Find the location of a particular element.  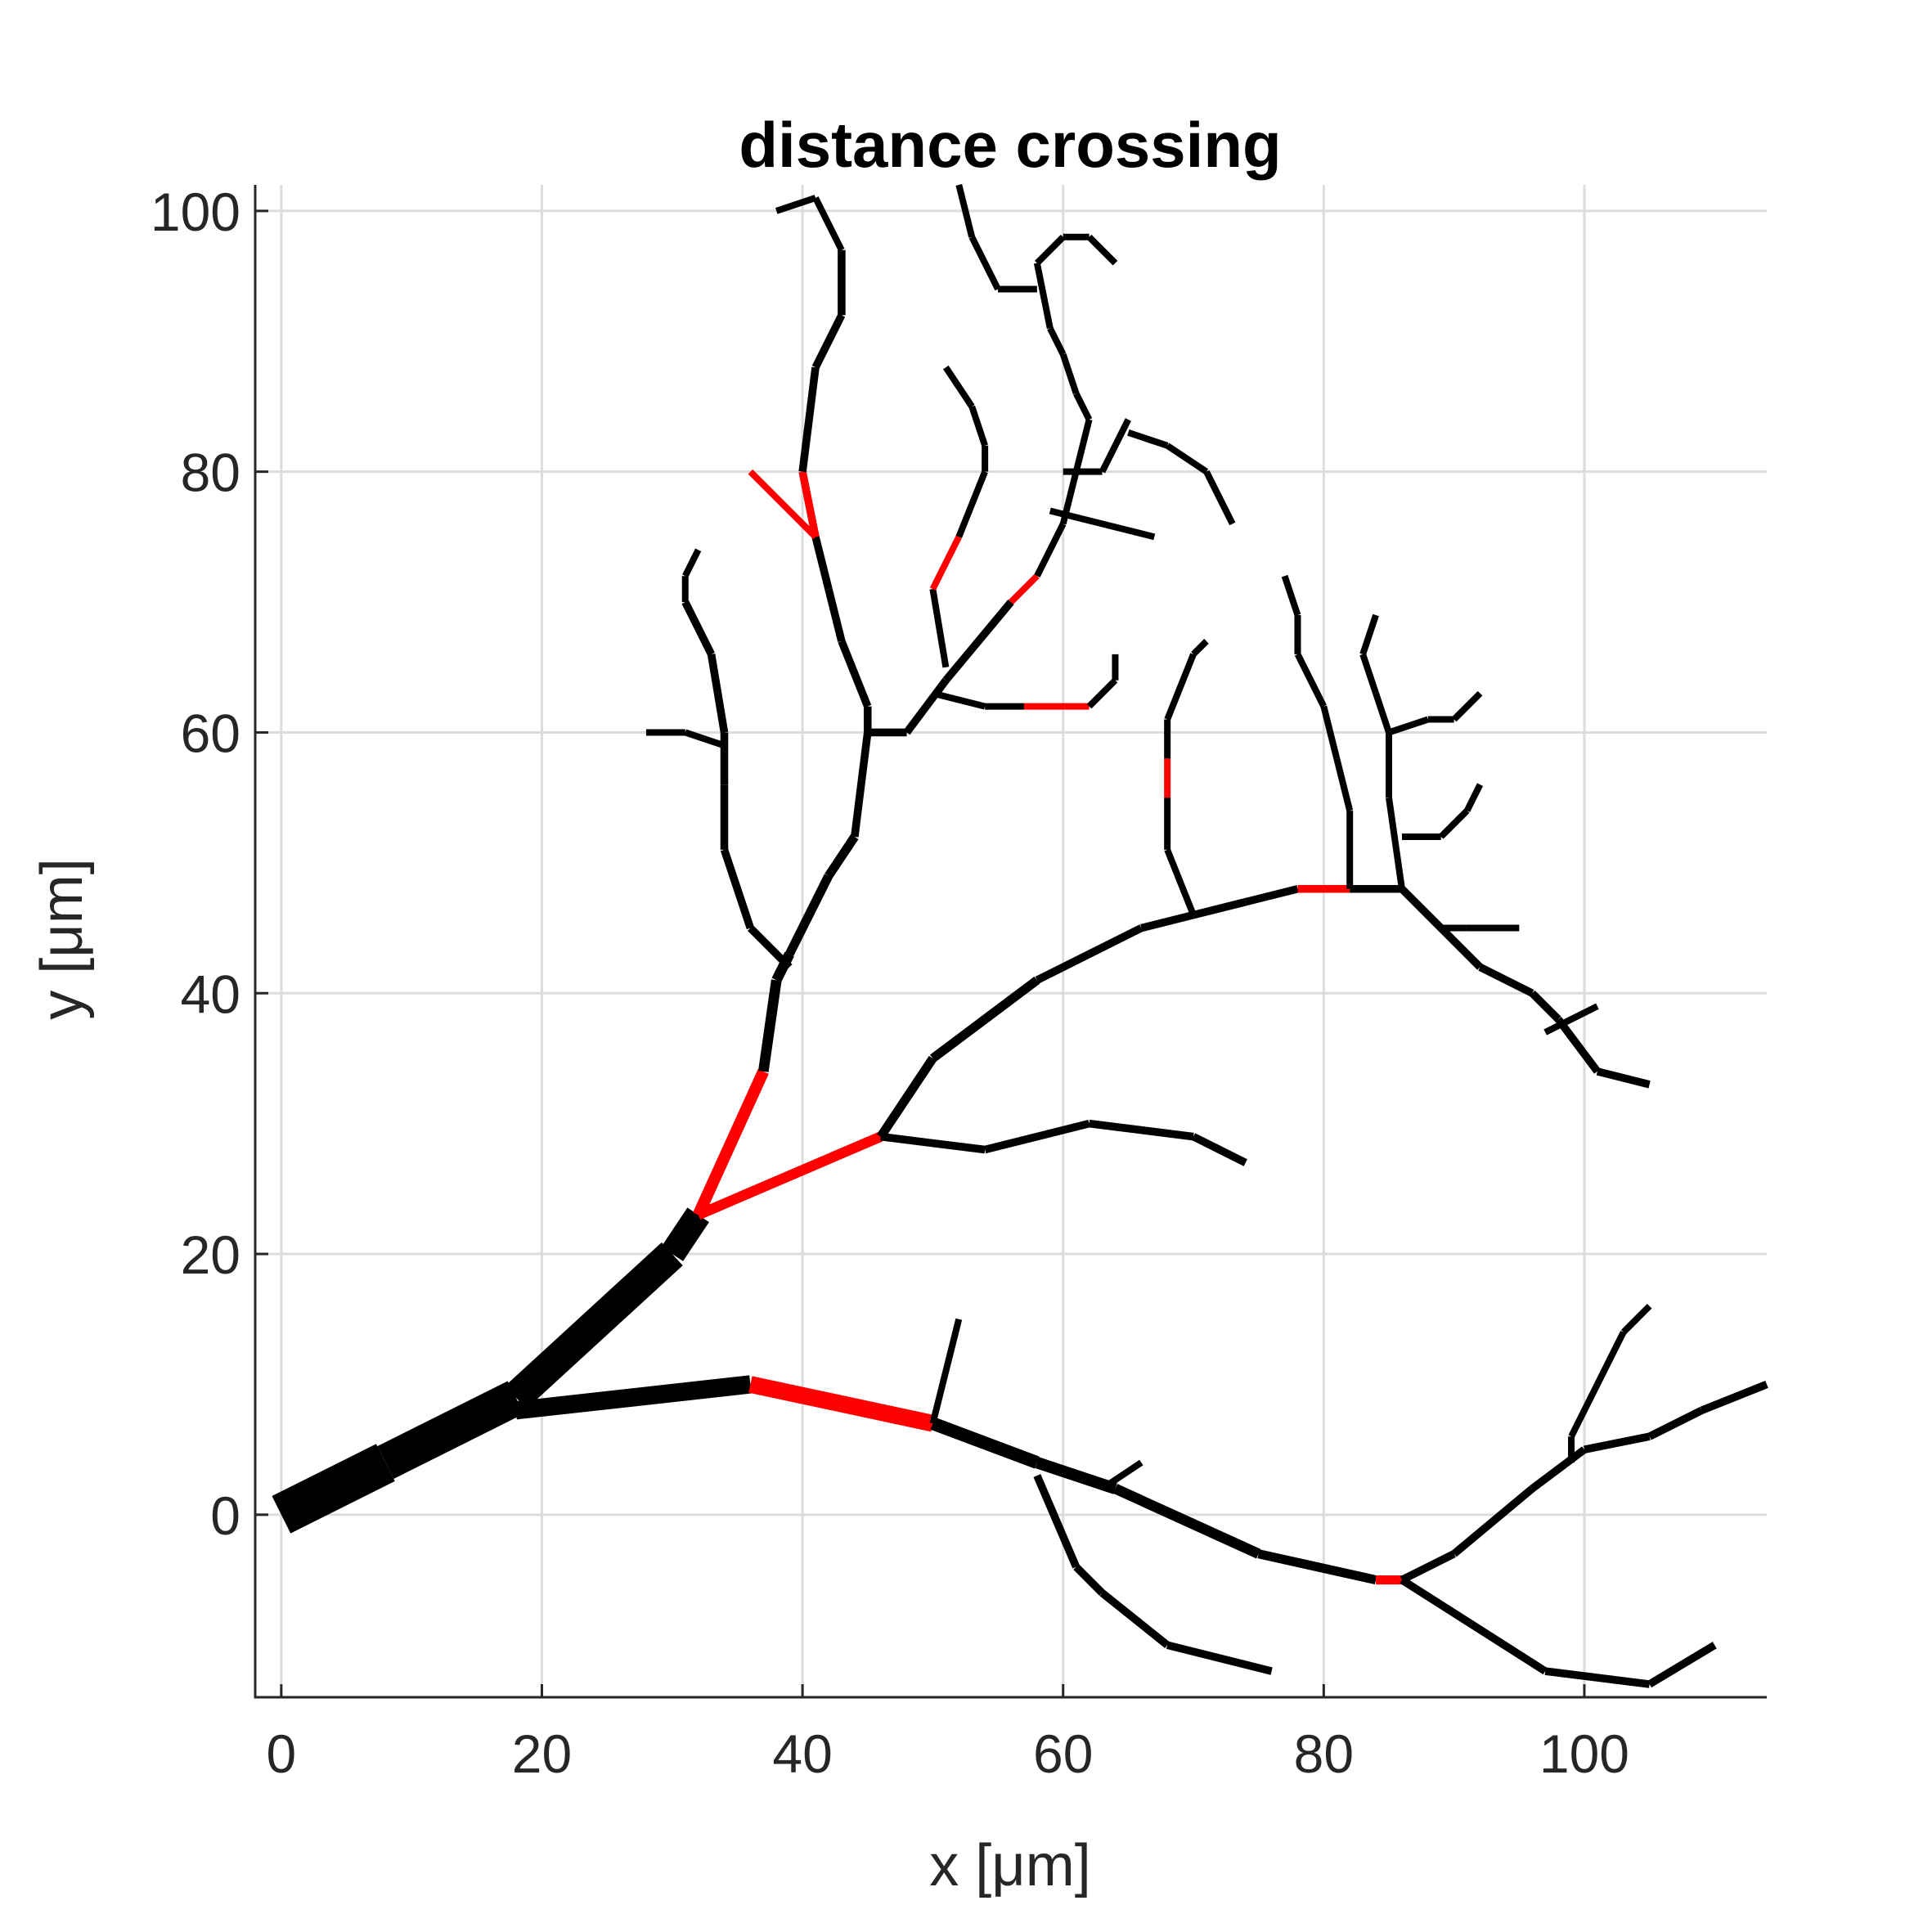

x-tick-label: 80 is located at coordinates (1324, 1754).